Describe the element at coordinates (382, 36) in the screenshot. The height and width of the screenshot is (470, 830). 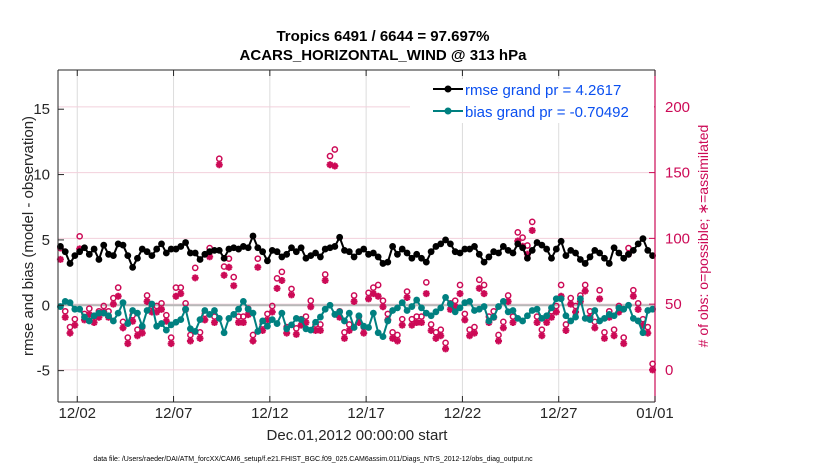
I see `chart-title-line1: Tropics 6491 / 6644 = 97.697%` at that location.